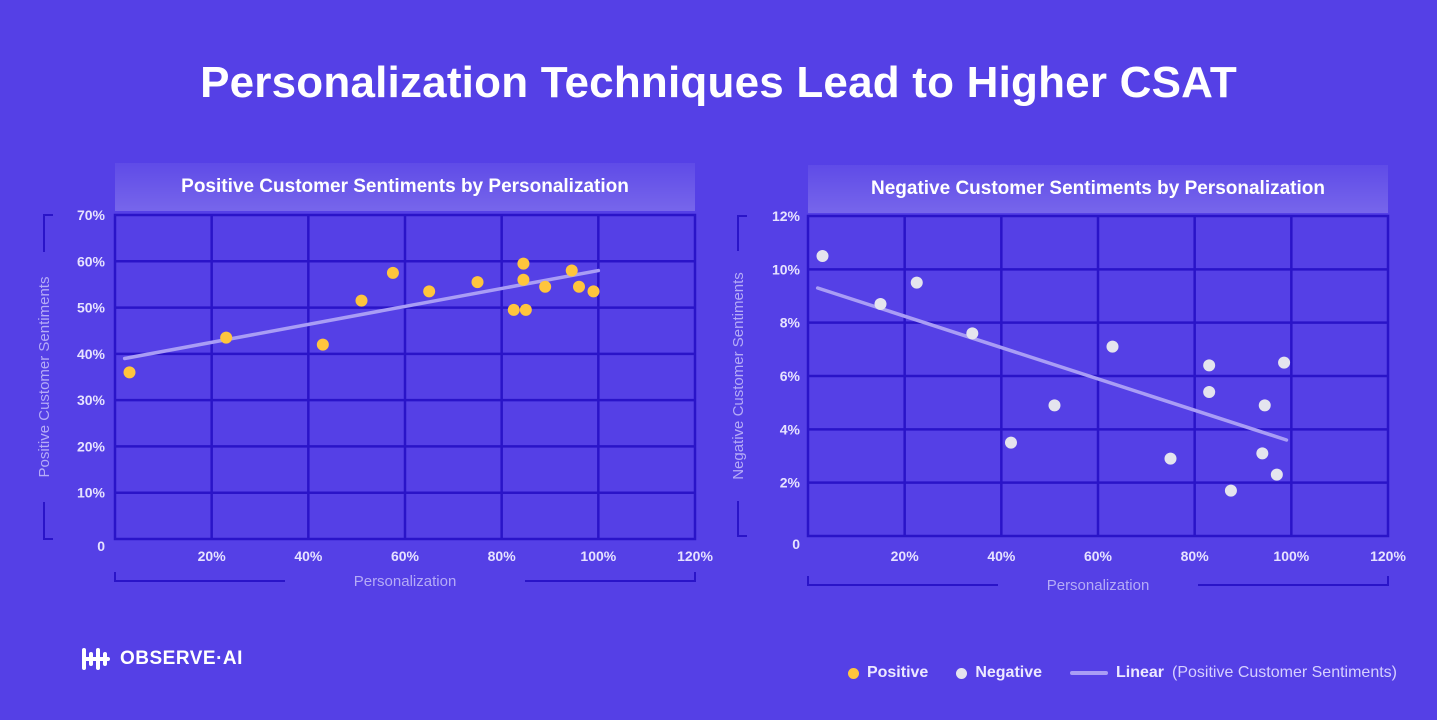  I want to click on observe-ai-logo-icon, so click(96, 659).